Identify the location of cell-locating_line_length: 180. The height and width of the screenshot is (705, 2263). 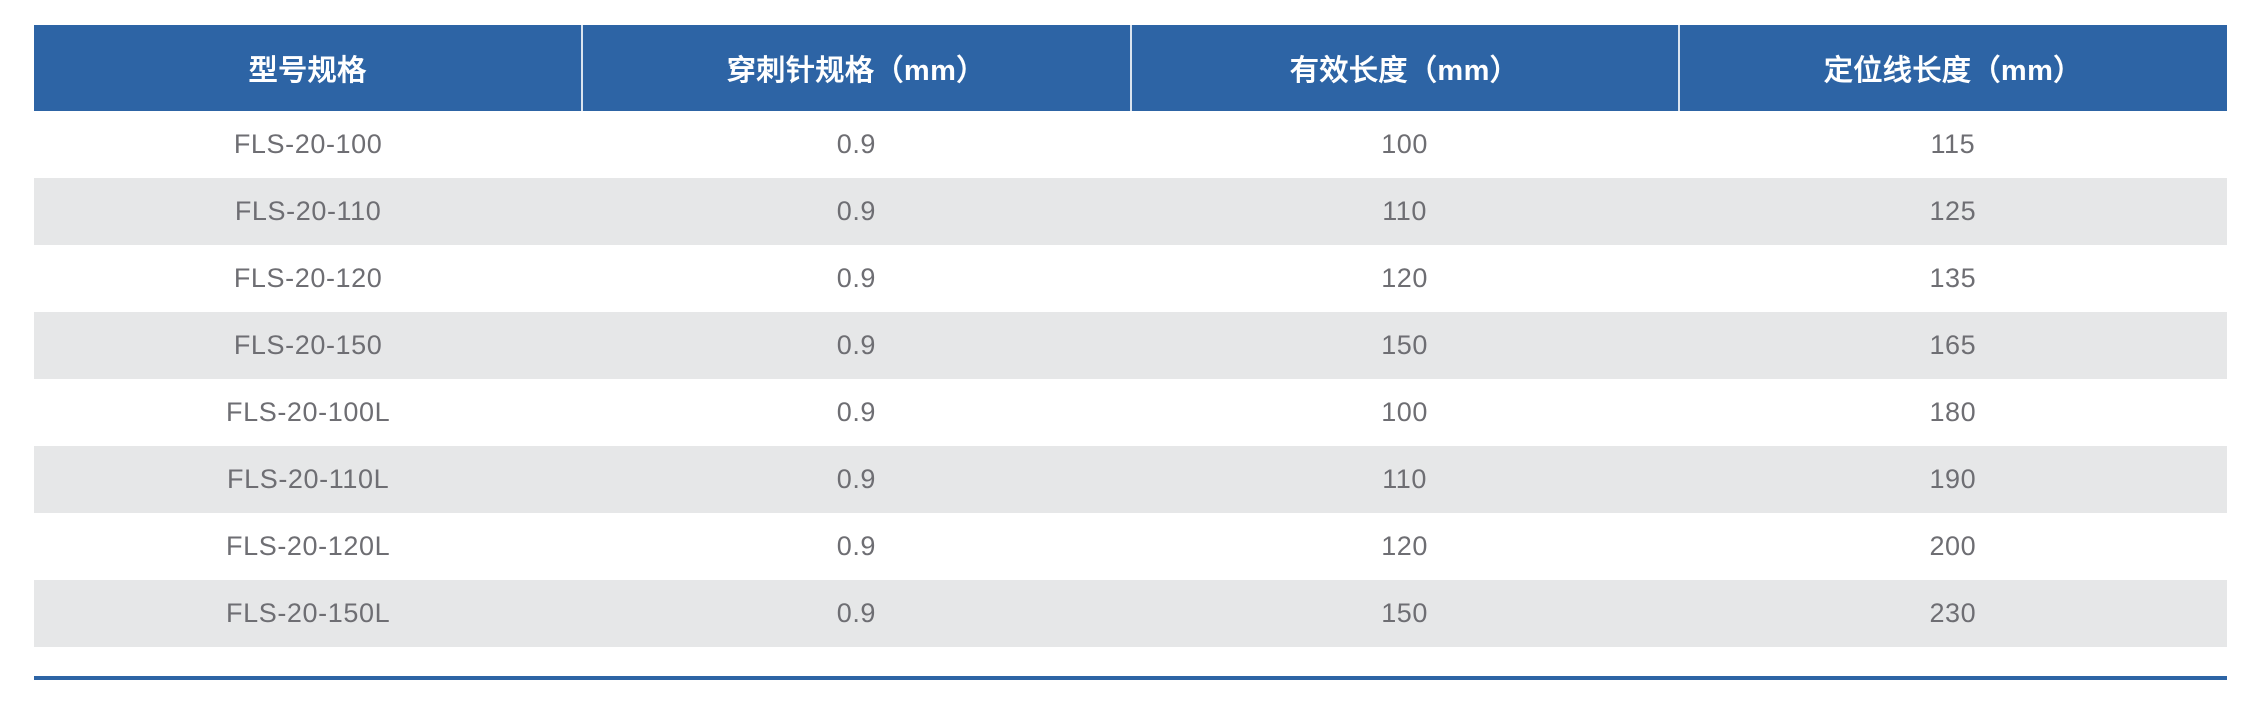
(1953, 412).